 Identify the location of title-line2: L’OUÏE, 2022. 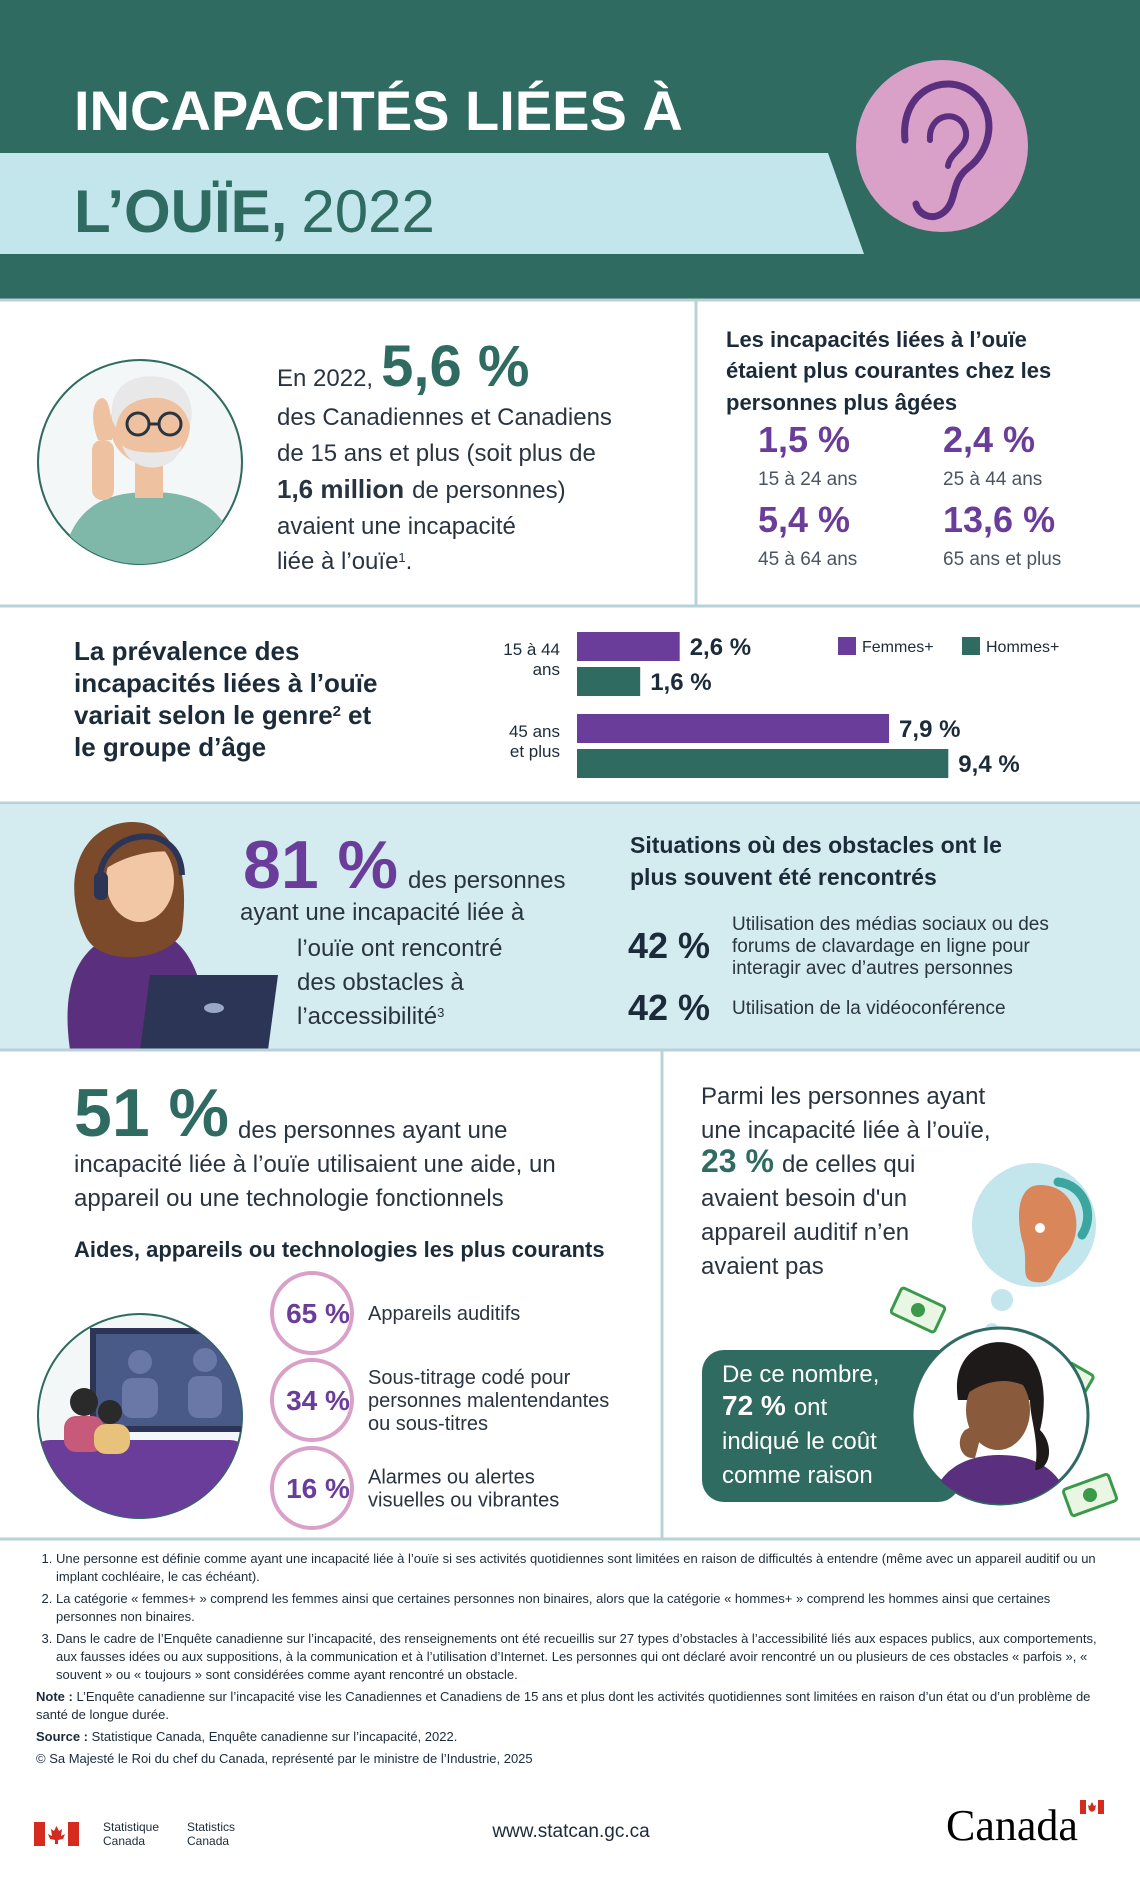
(254, 211).